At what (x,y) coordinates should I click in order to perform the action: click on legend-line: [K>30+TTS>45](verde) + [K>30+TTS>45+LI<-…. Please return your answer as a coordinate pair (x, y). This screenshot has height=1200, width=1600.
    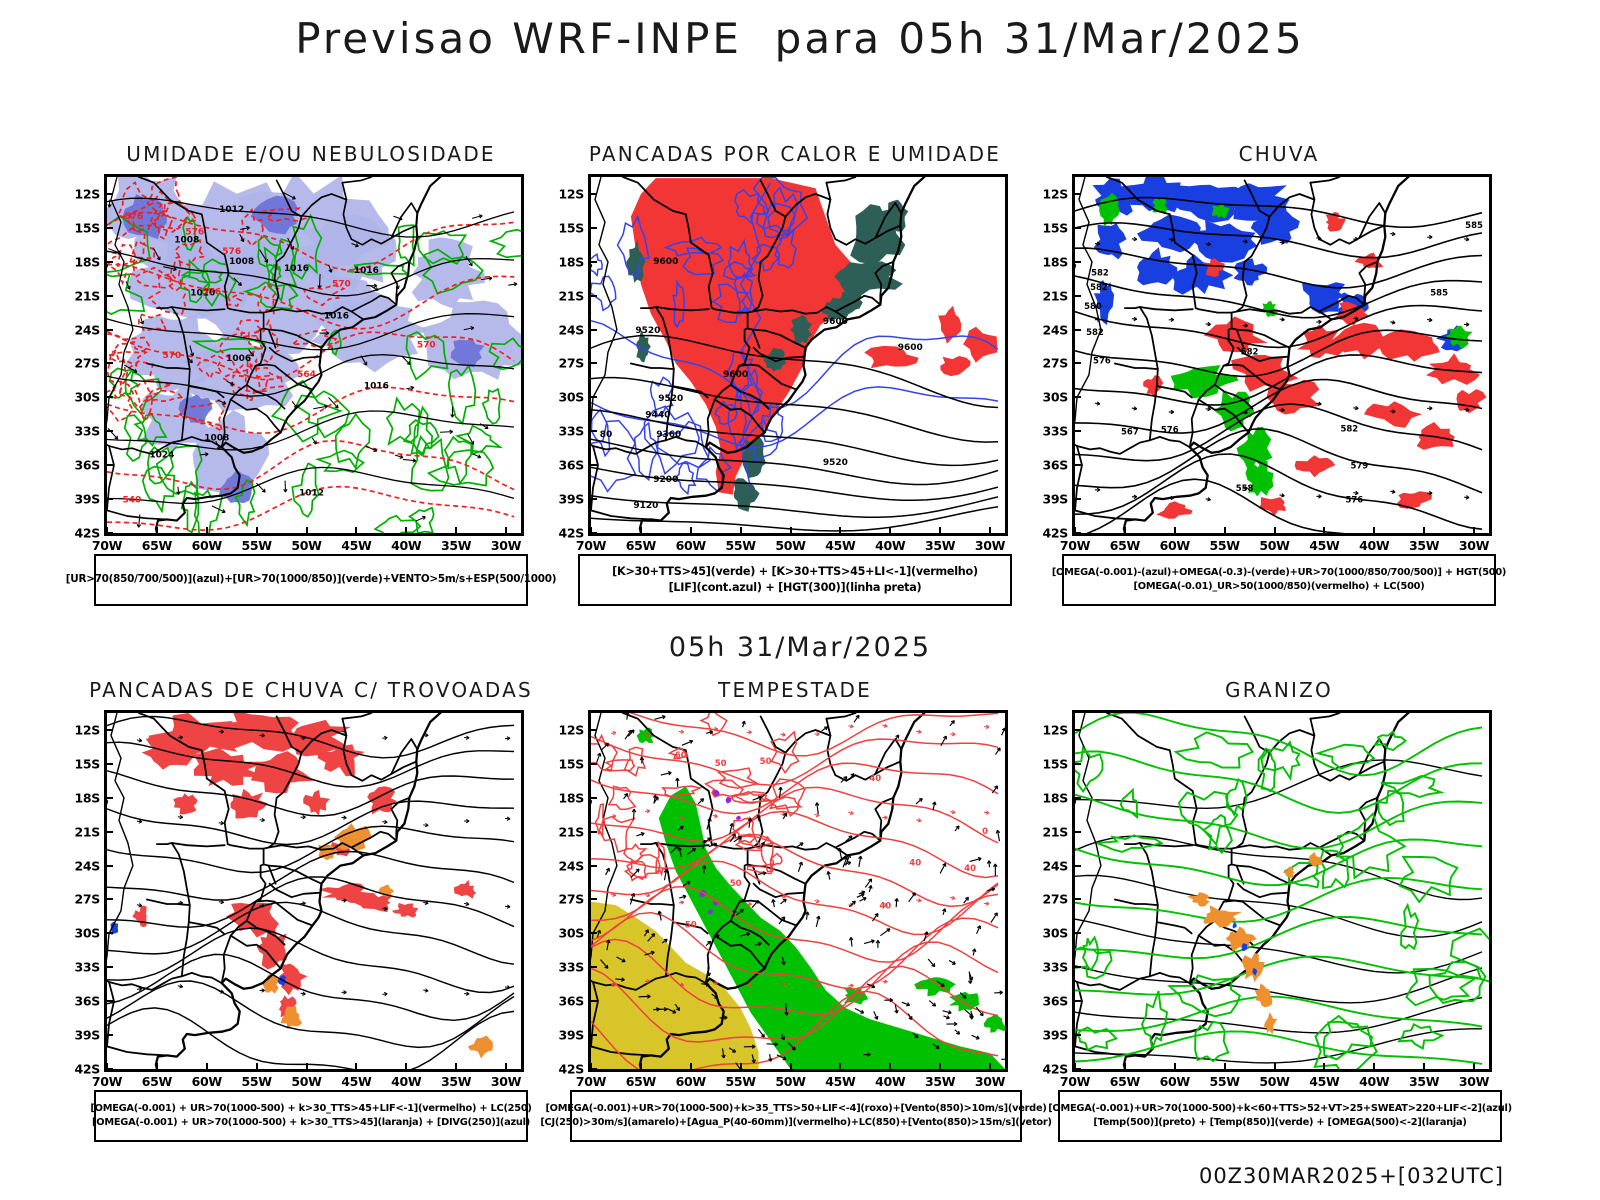
    Looking at the image, I should click on (795, 571).